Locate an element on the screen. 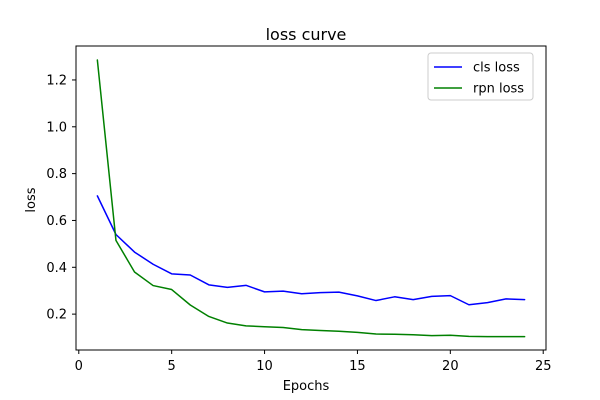 The height and width of the screenshot is (400, 600). chart-title: loss curve is located at coordinates (306, 34).